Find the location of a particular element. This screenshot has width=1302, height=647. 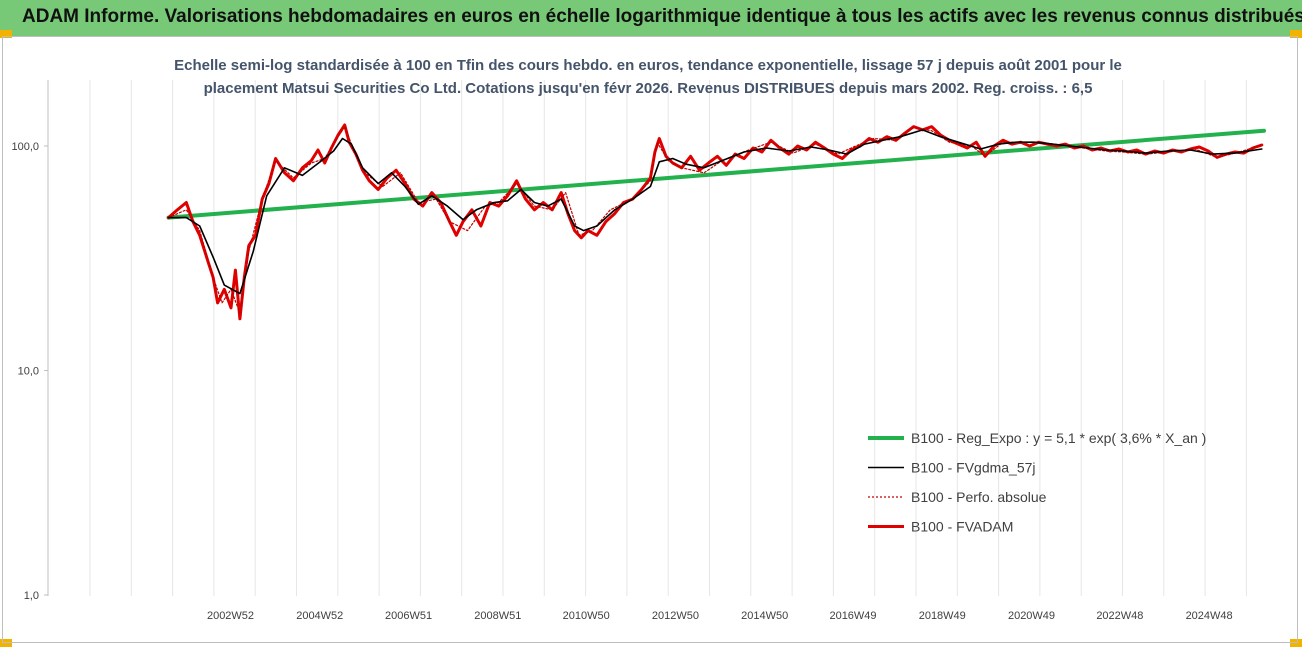

x-tick-label: 2024W48 is located at coordinates (1209, 616).